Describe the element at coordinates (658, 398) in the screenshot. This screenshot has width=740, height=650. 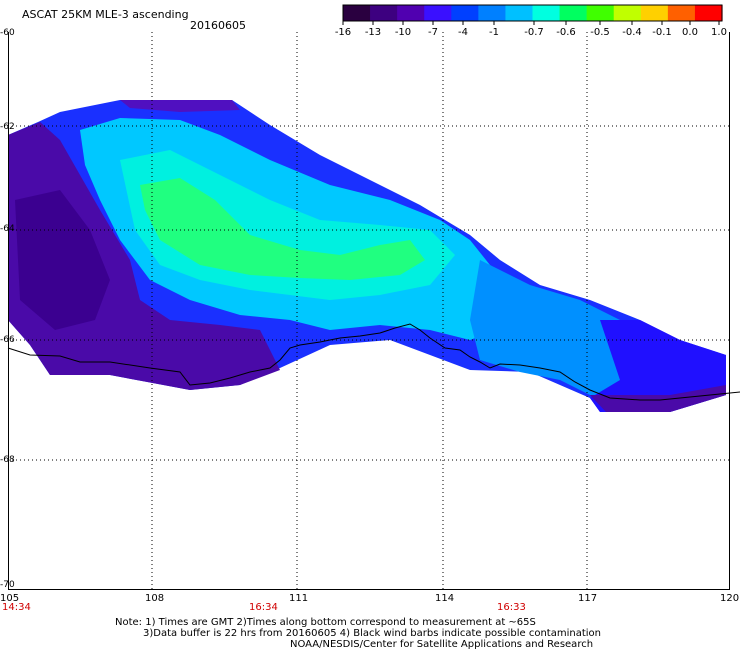
I see `swath-region-purple-se` at that location.